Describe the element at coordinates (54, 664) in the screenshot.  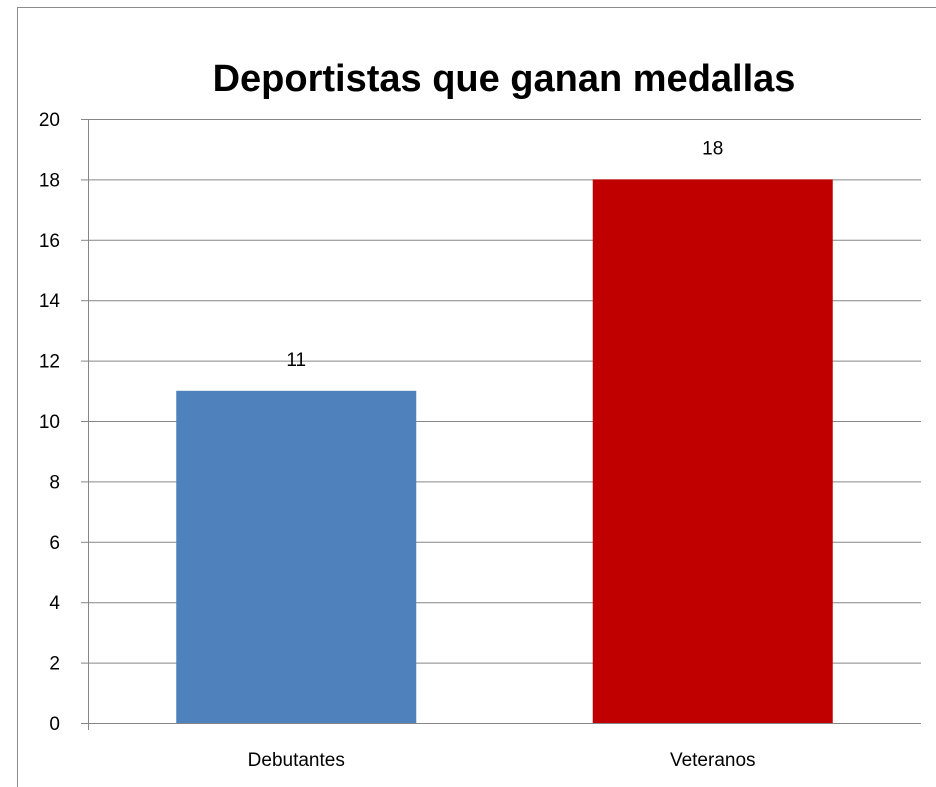
I see `y-tick-label: 2` at that location.